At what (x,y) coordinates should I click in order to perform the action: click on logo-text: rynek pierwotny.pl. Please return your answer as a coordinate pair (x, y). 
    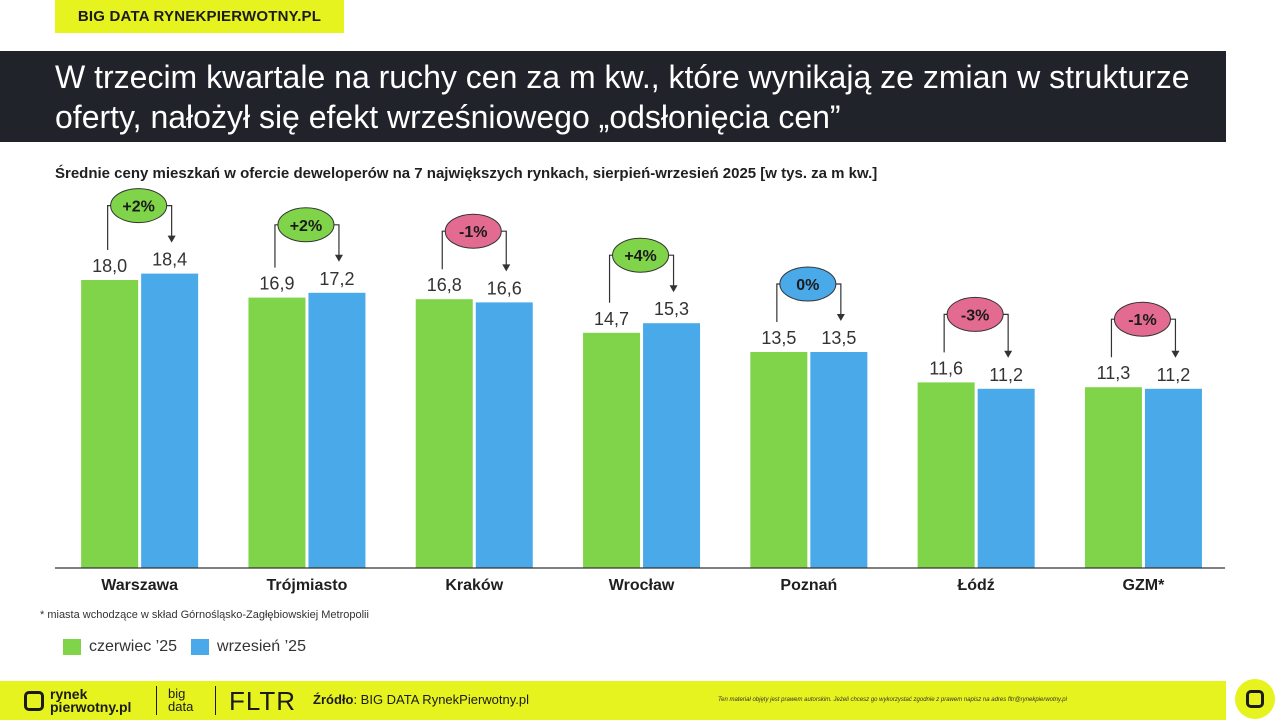
    Looking at the image, I should click on (91, 700).